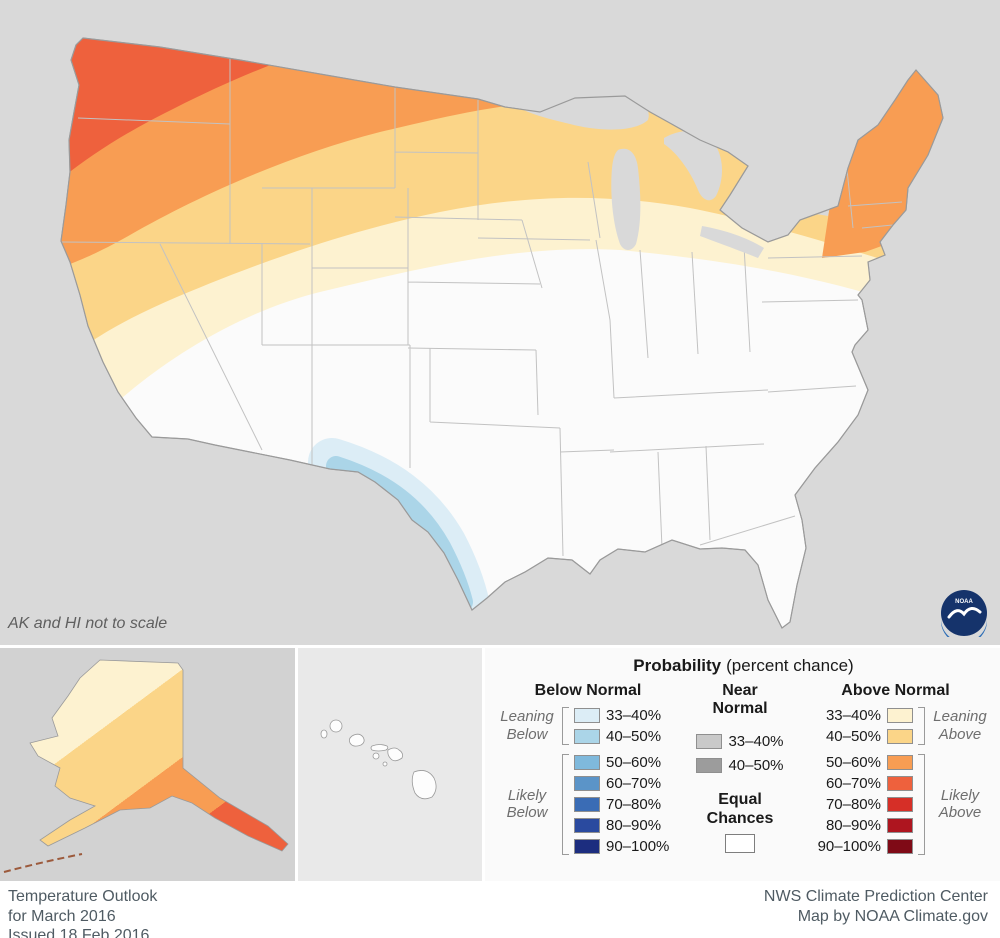  I want to click on legend-row: 60–70%, so click(865, 783).